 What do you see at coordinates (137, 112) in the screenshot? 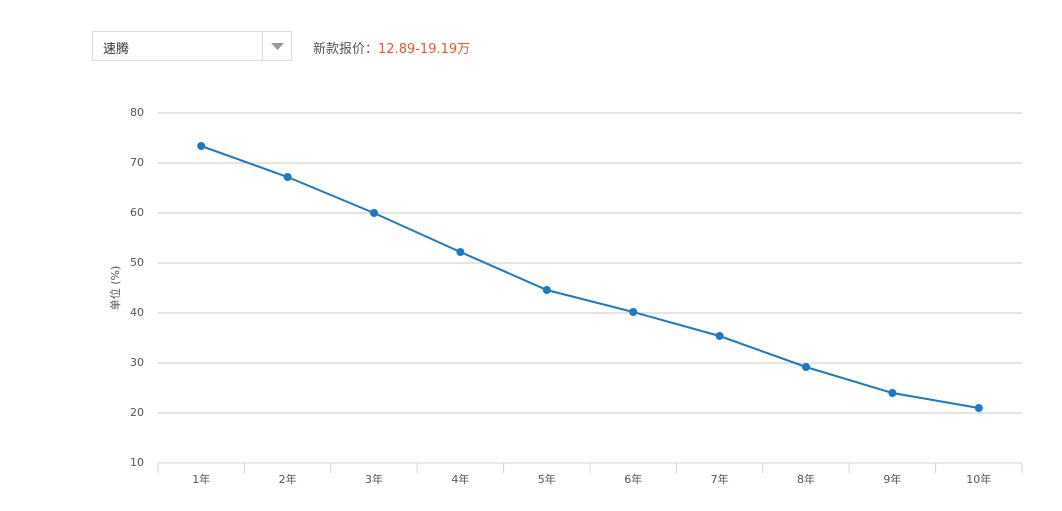
I see `y-tick-label: 80` at bounding box center [137, 112].